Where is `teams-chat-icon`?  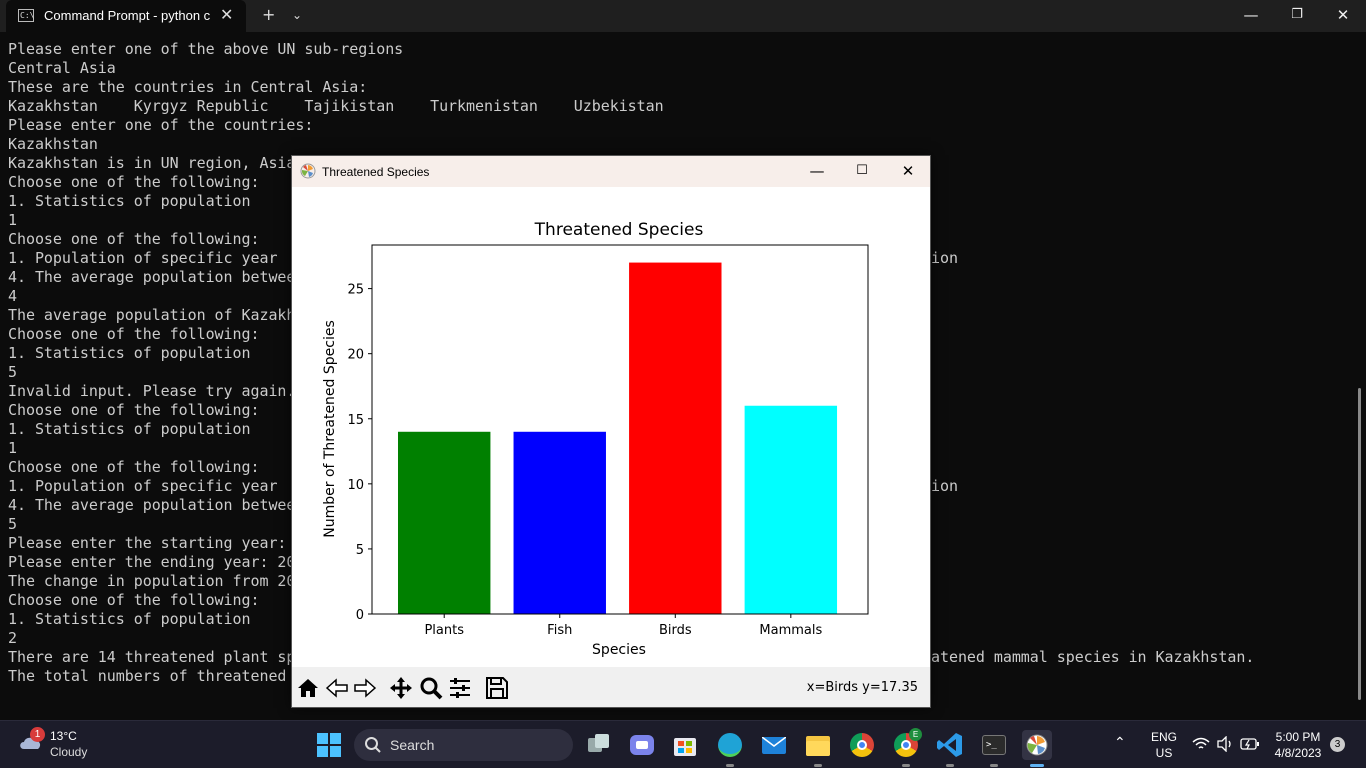
teams-chat-icon is located at coordinates (642, 745).